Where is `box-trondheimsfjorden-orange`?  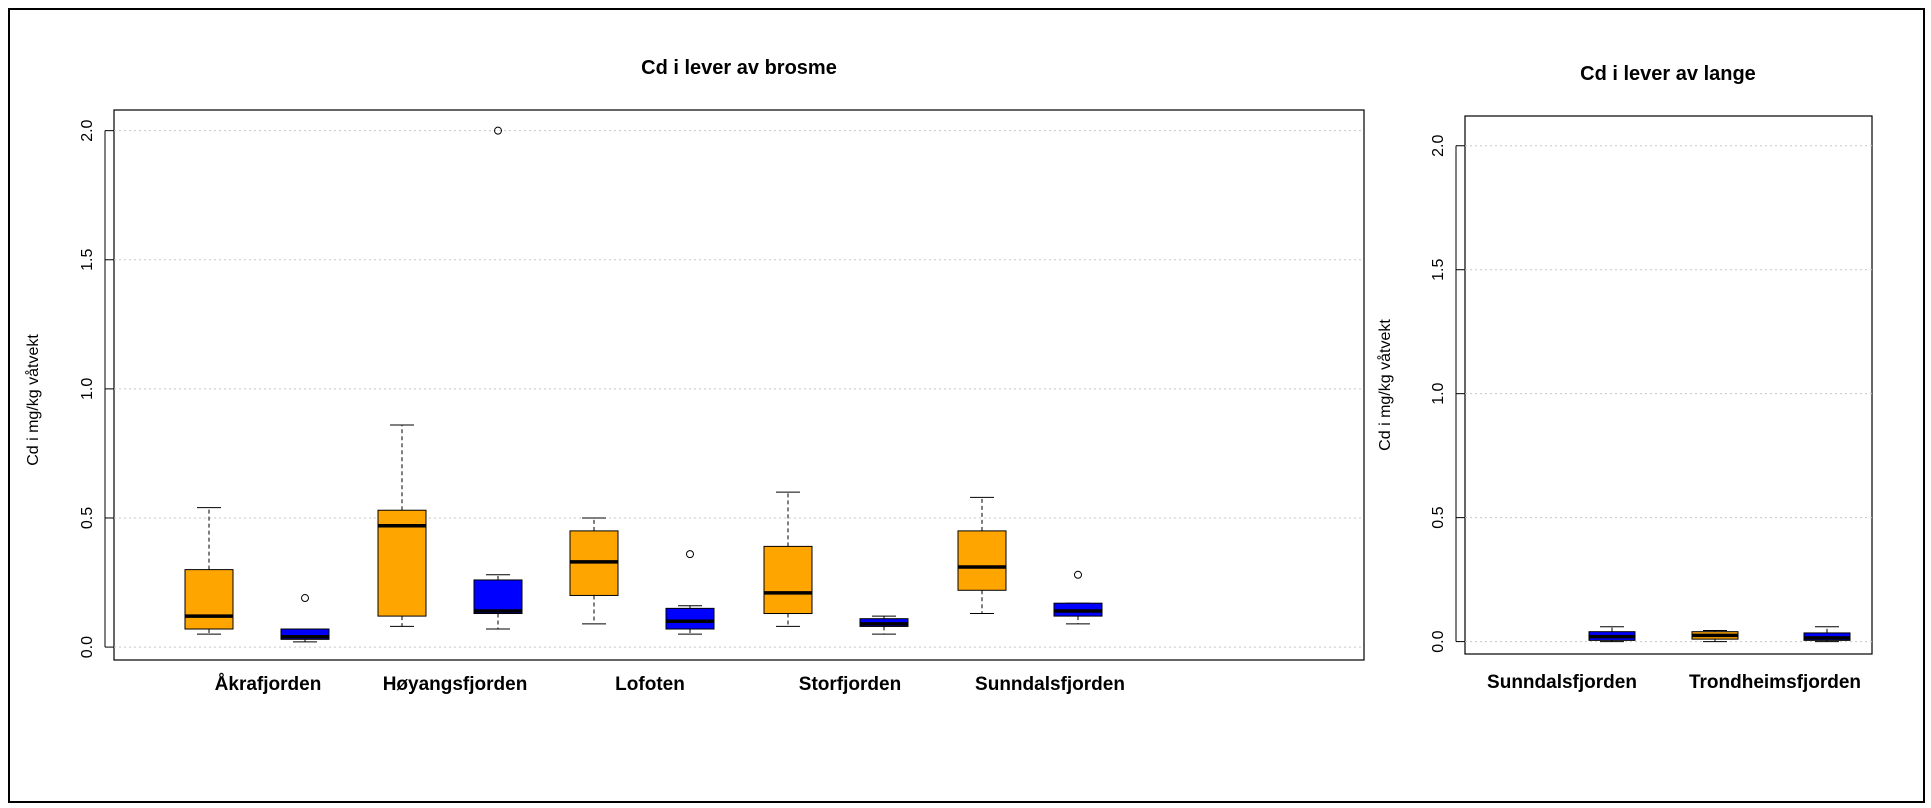 box-trondheimsfjorden-orange is located at coordinates (1715, 636).